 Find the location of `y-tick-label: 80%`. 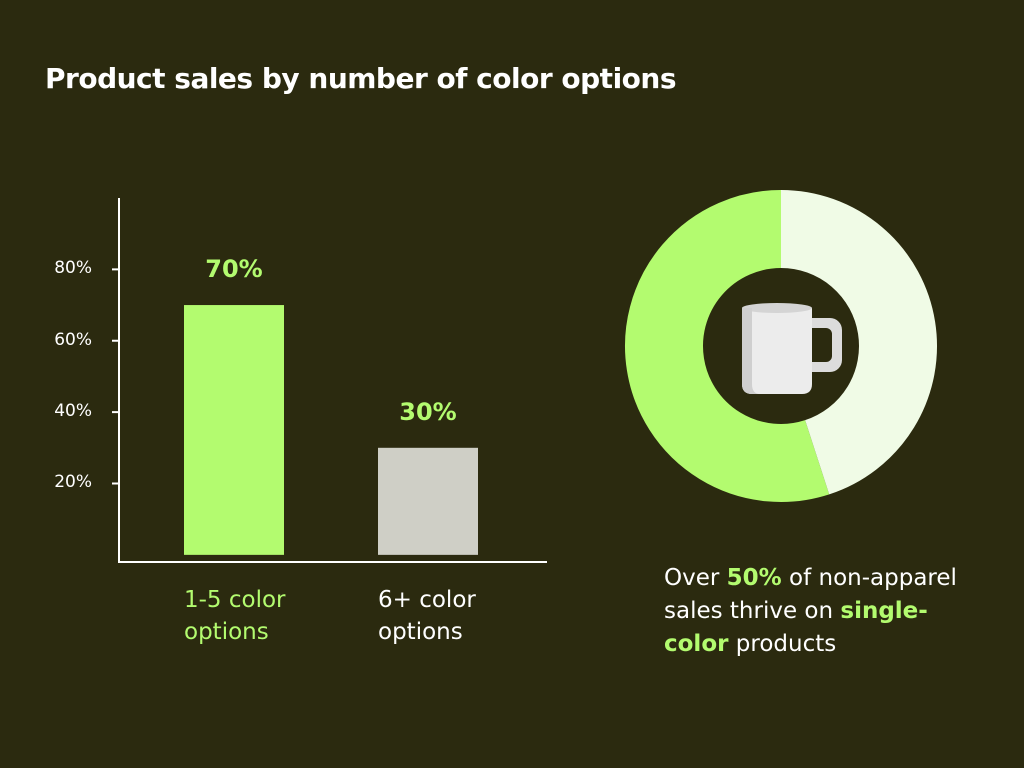

y-tick-label: 80% is located at coordinates (73, 268).